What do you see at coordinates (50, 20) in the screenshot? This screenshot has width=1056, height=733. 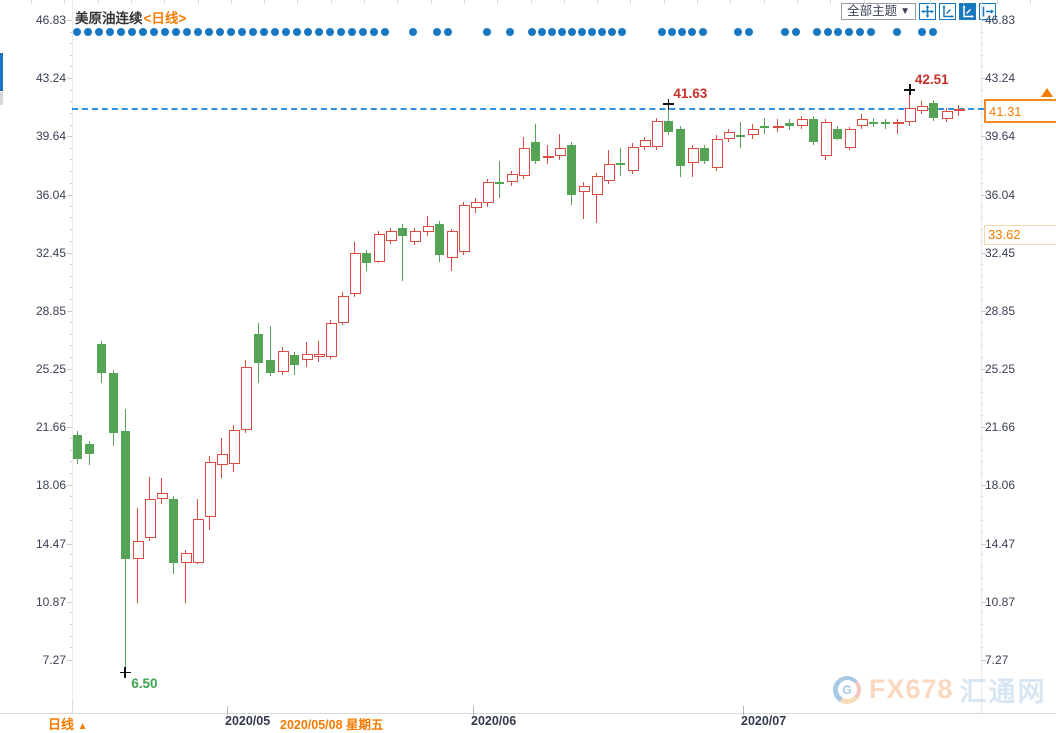 I see `y-axis-label-left: 46.83` at bounding box center [50, 20].